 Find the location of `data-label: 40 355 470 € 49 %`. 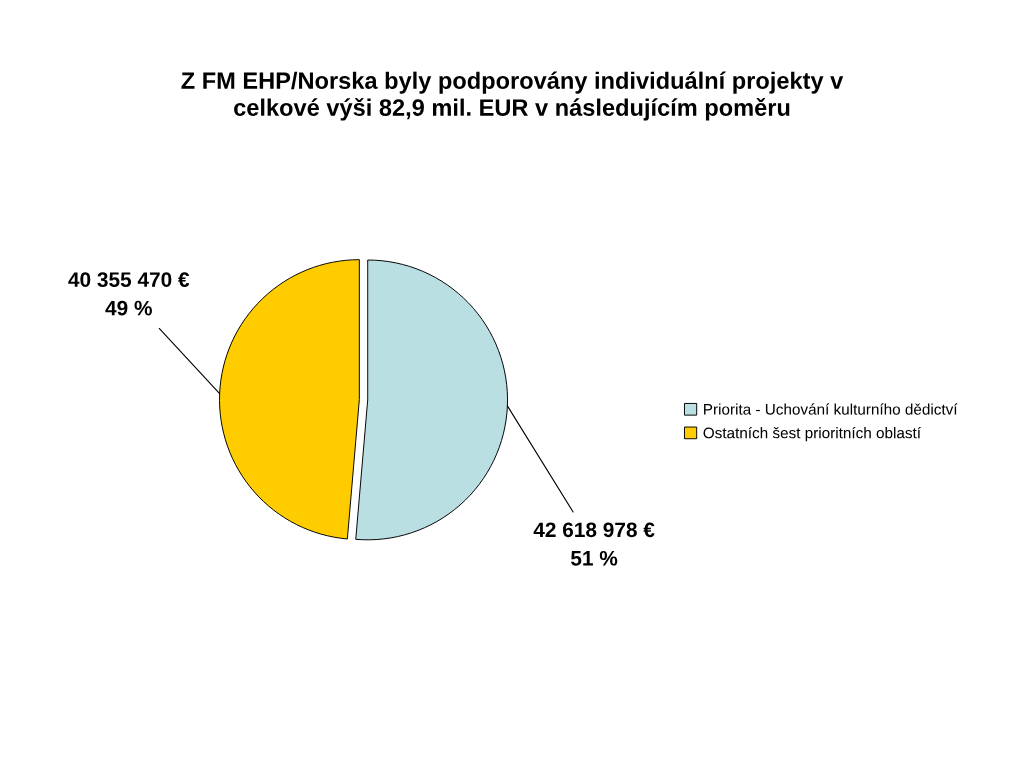

data-label: 40 355 470 € 49 % is located at coordinates (129, 294).